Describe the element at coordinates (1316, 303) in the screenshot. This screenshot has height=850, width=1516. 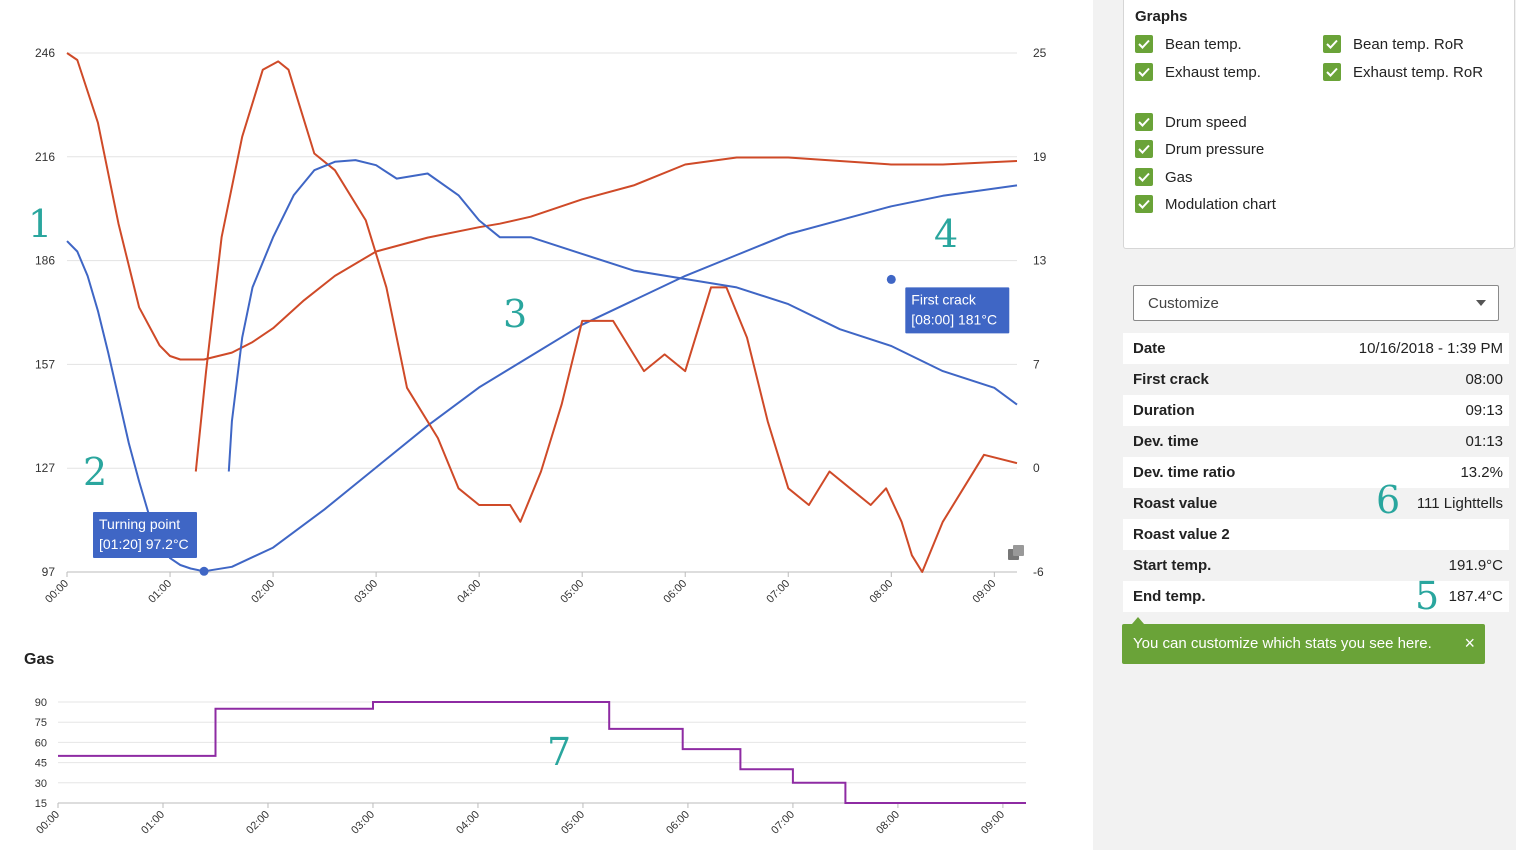
I see `customize-select: Customize` at that location.